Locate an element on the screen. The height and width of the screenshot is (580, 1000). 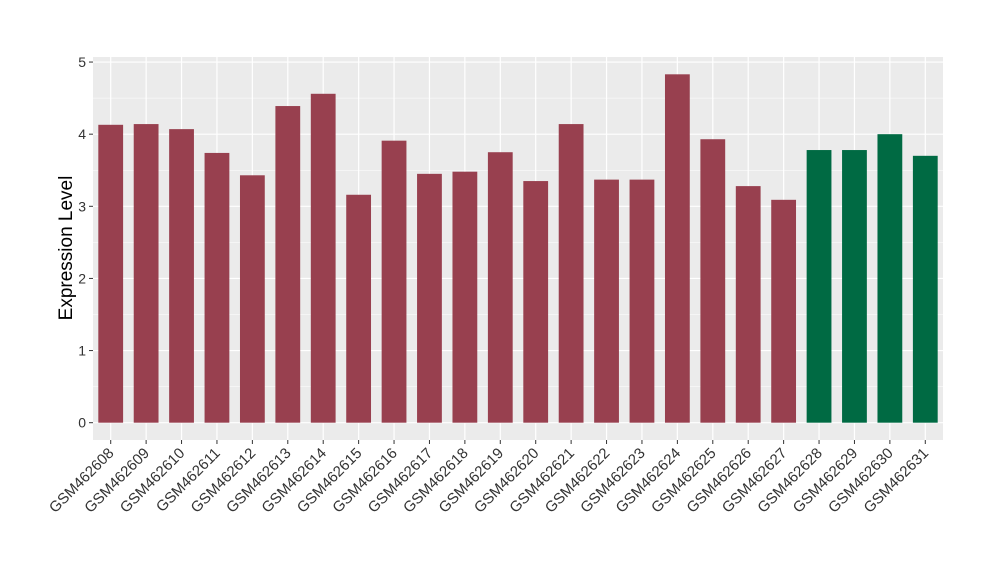
y-tick-label: 2 is located at coordinates (82, 278).